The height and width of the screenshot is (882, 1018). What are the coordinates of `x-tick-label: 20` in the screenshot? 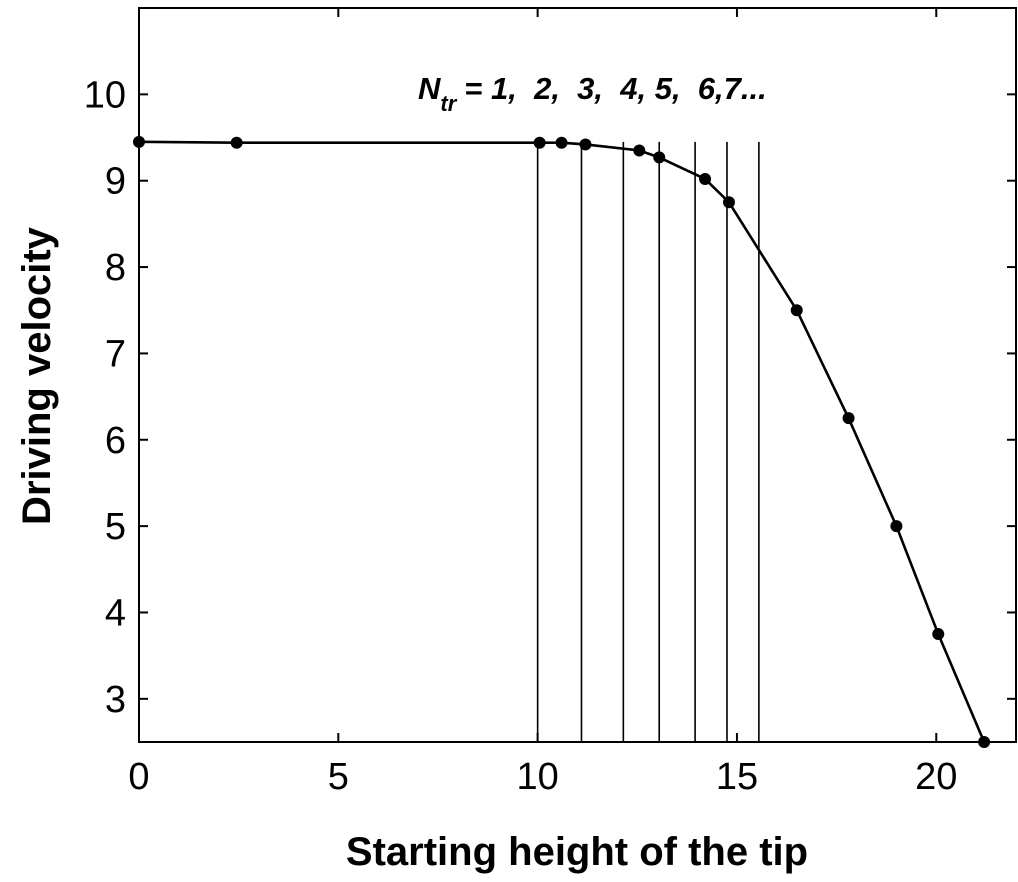 It's located at (936, 777).